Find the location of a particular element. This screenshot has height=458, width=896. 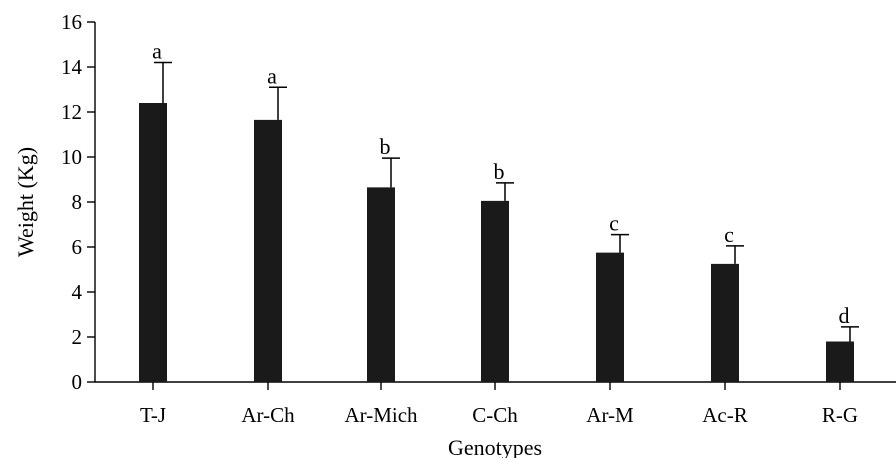

y-tick-label: 16 is located at coordinates (71, 22).